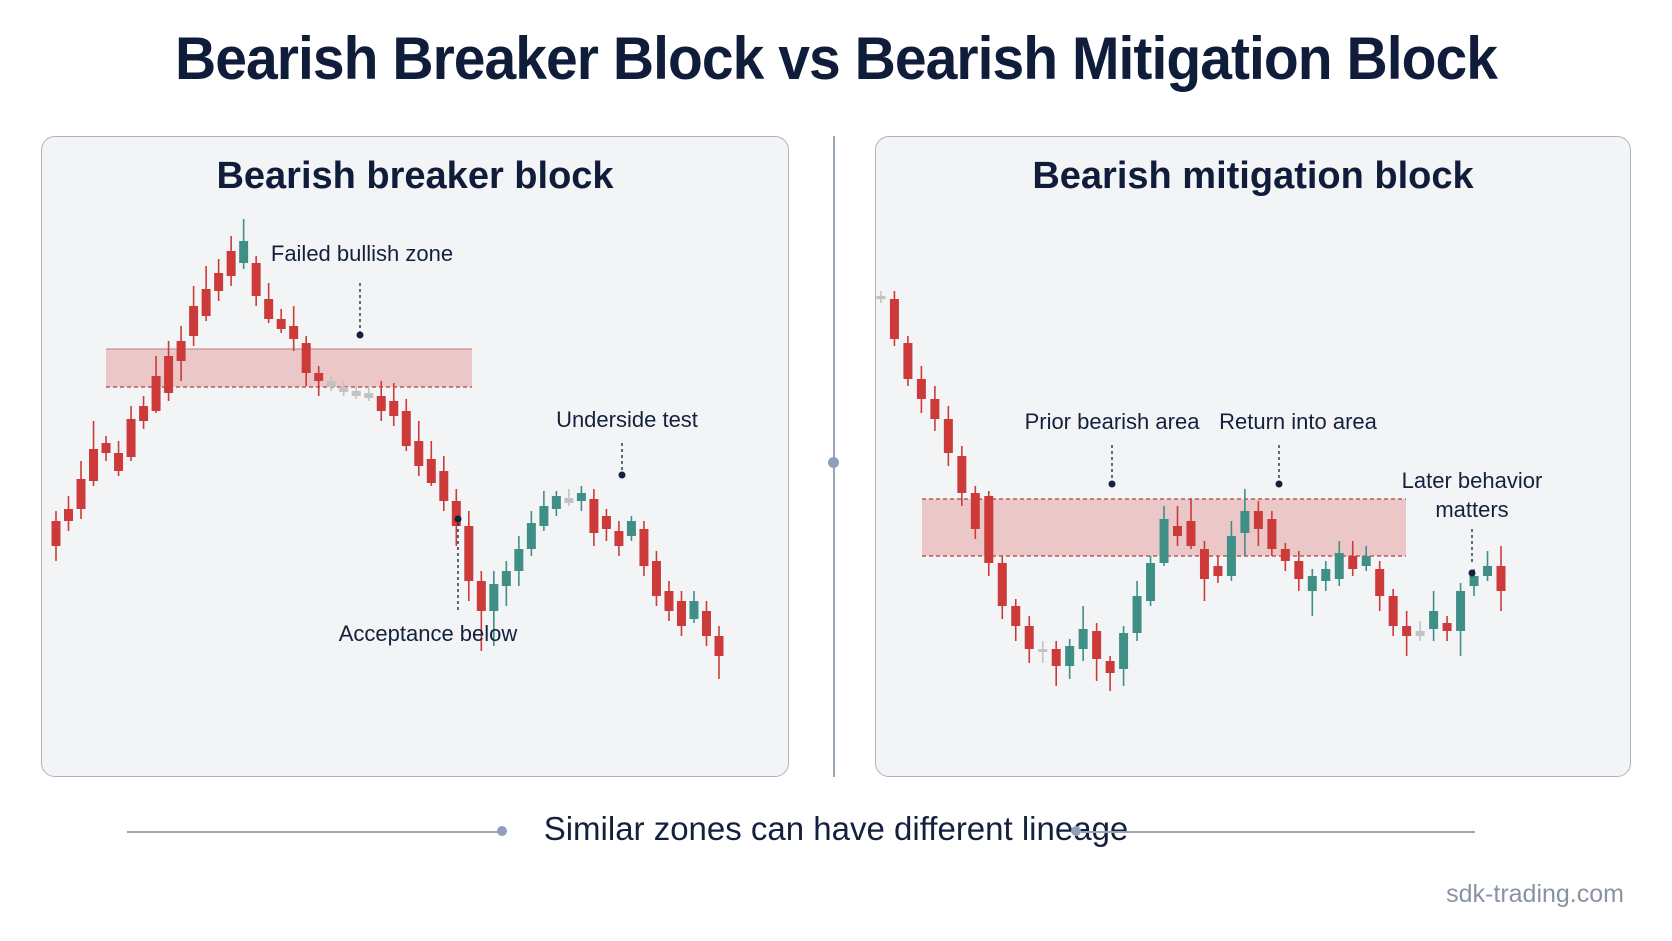 This screenshot has width=1672, height=941. Describe the element at coordinates (289, 368) in the screenshot. I see `failed-bullish-zone` at that location.